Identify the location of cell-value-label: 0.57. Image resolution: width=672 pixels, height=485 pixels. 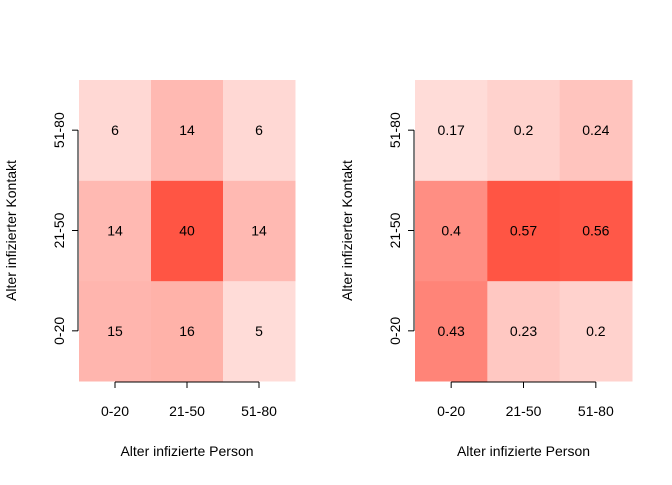
(523, 231).